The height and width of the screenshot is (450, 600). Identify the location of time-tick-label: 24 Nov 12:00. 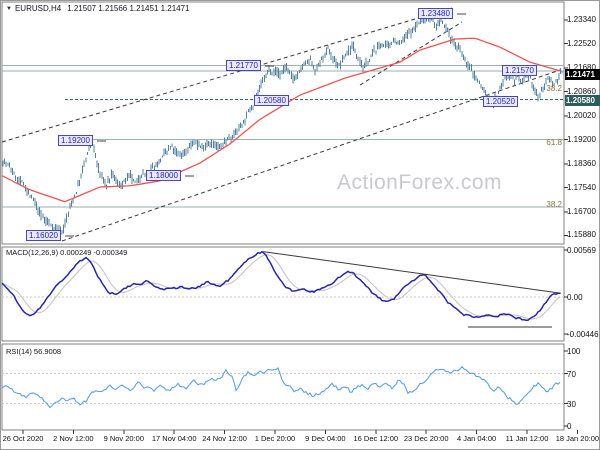
(224, 438).